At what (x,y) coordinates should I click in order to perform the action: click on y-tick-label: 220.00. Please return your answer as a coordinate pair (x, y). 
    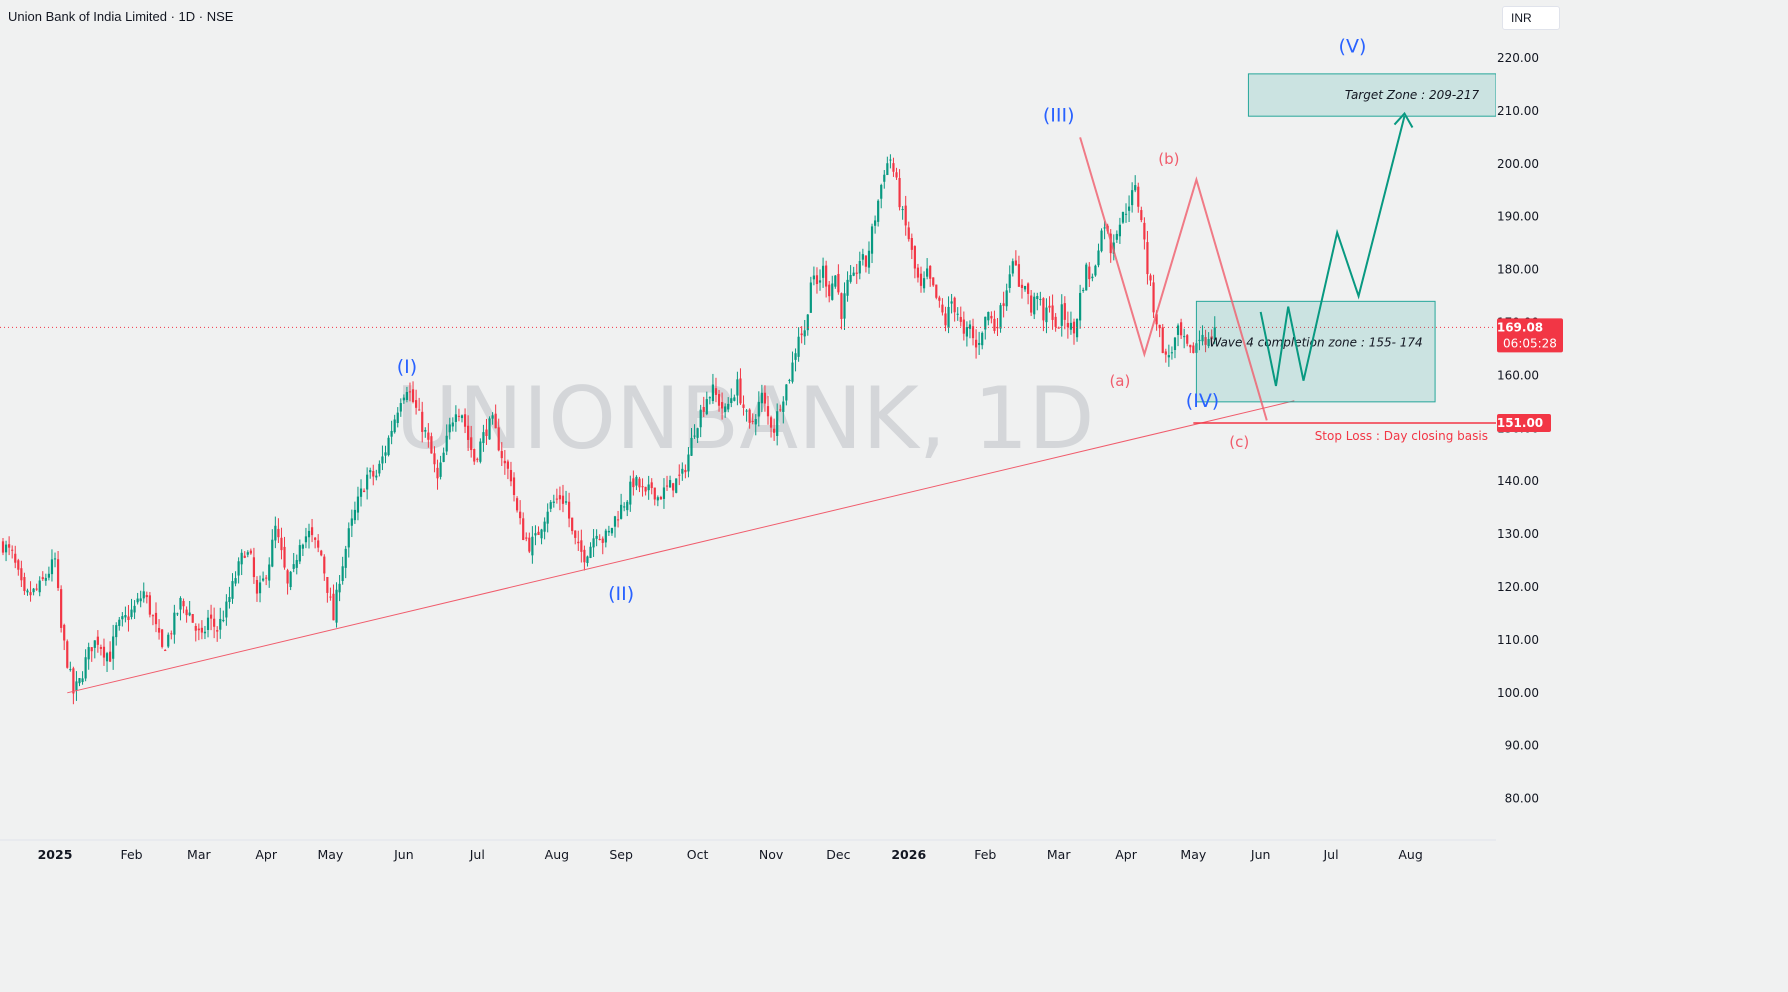
    Looking at the image, I should click on (1518, 58).